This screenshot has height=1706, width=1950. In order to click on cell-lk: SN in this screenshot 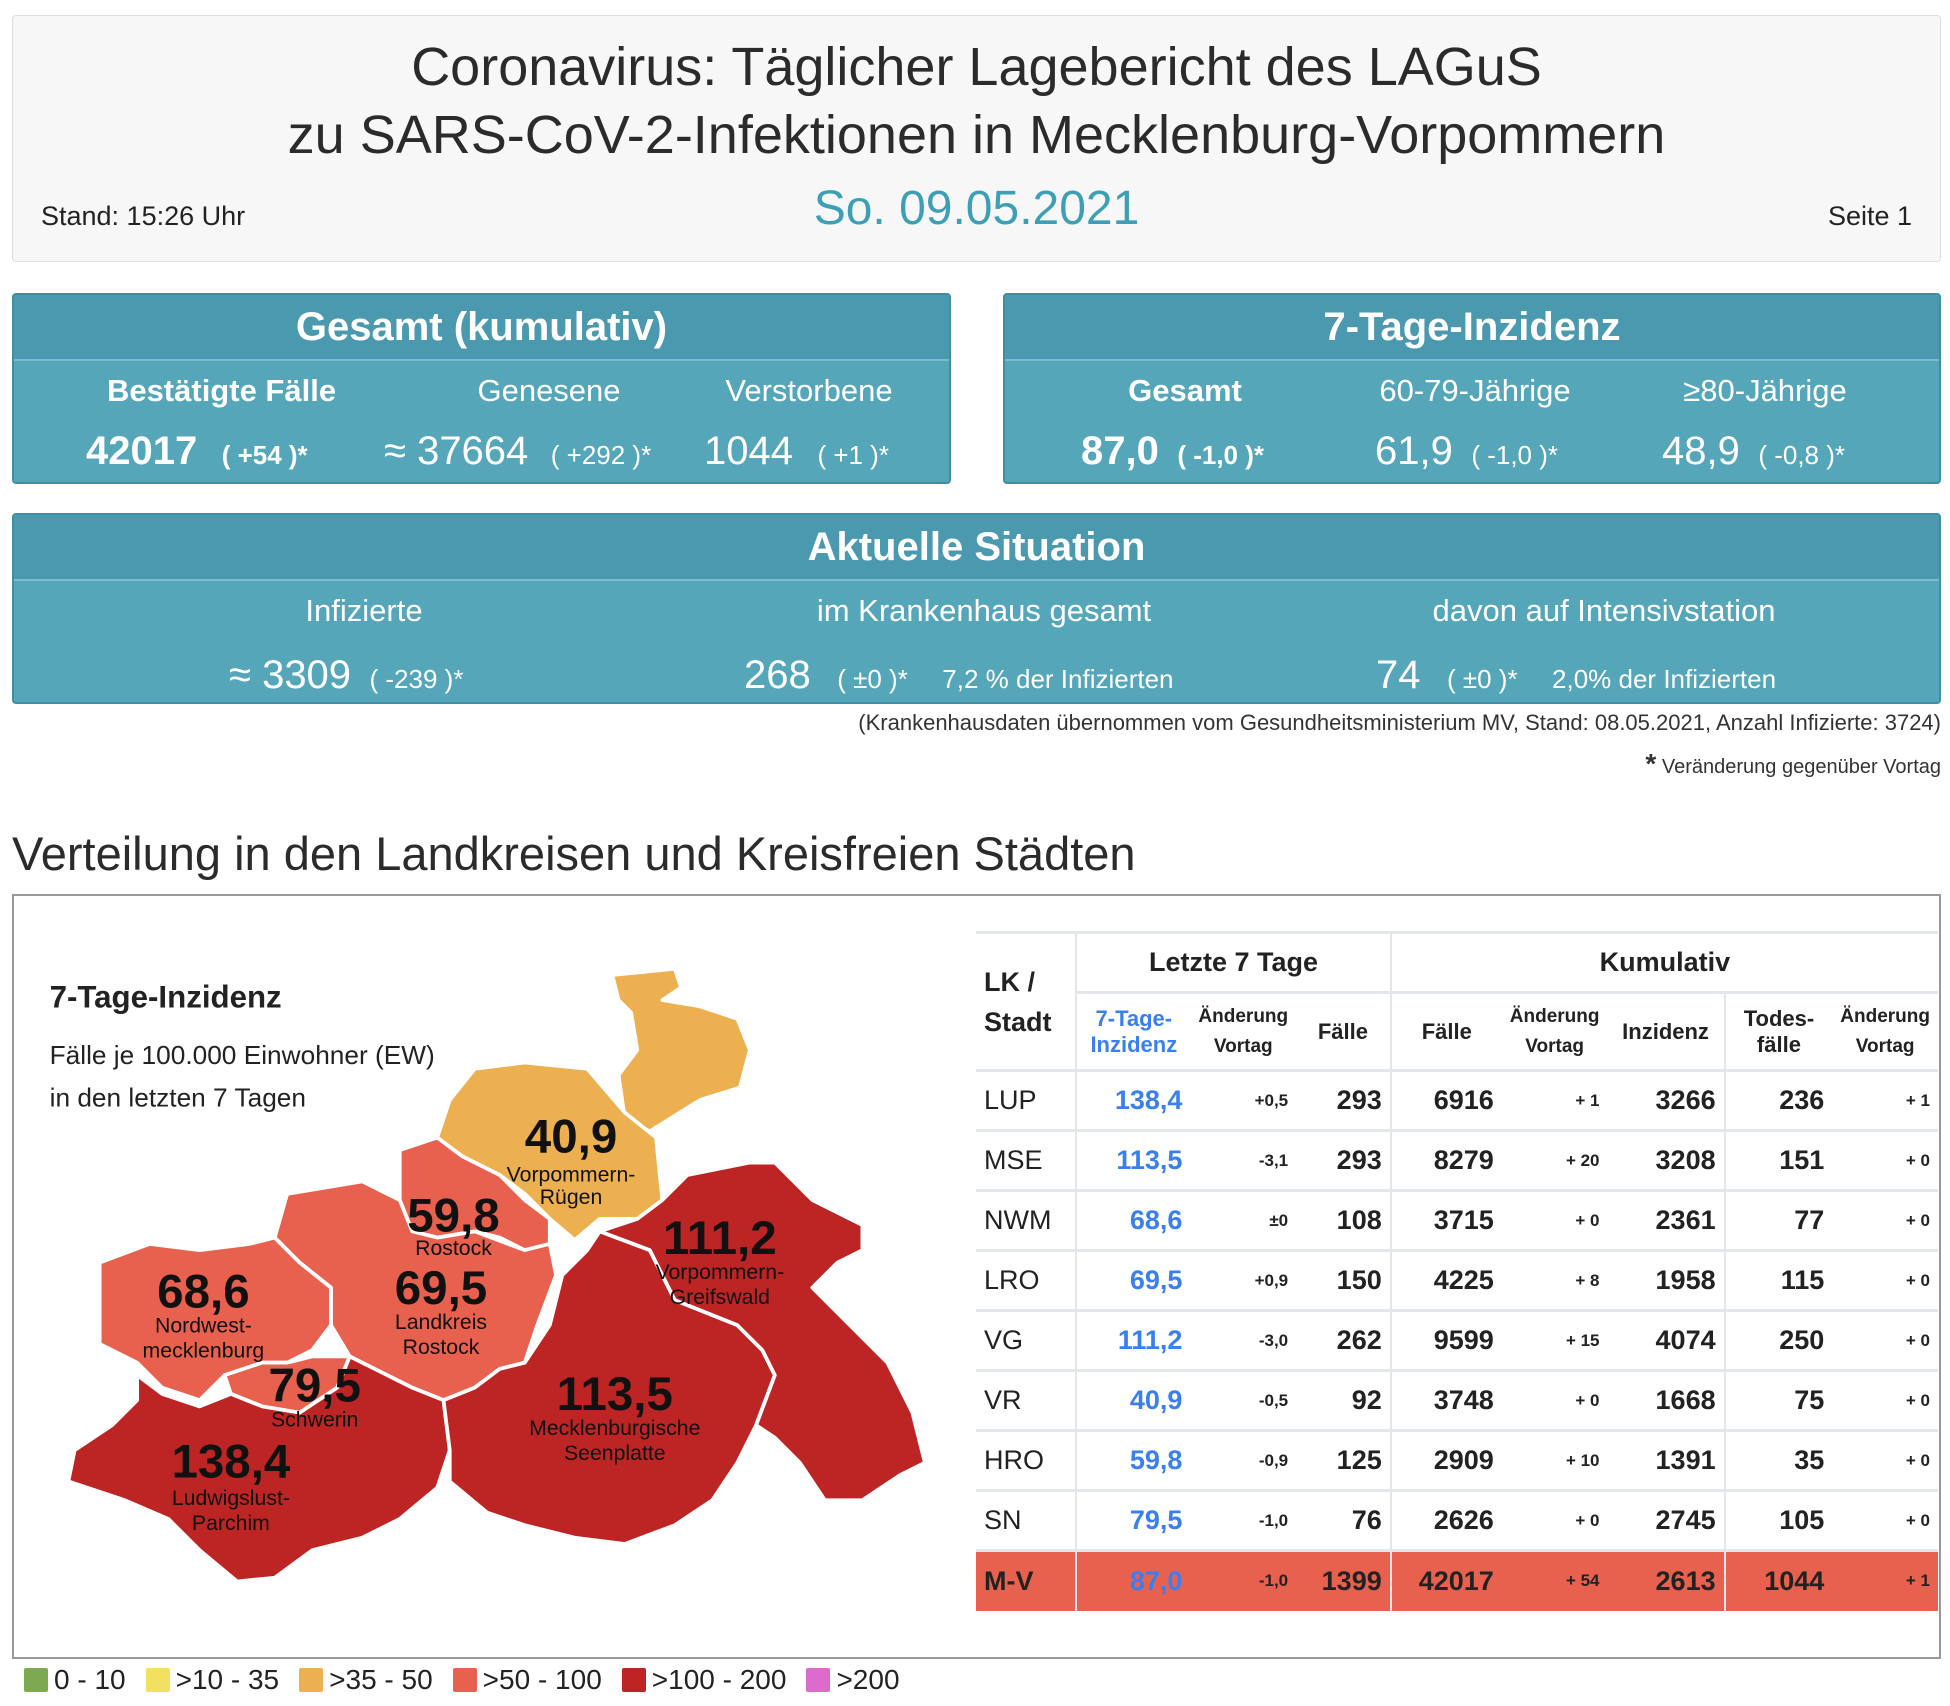, I will do `click(1026, 1520)`.